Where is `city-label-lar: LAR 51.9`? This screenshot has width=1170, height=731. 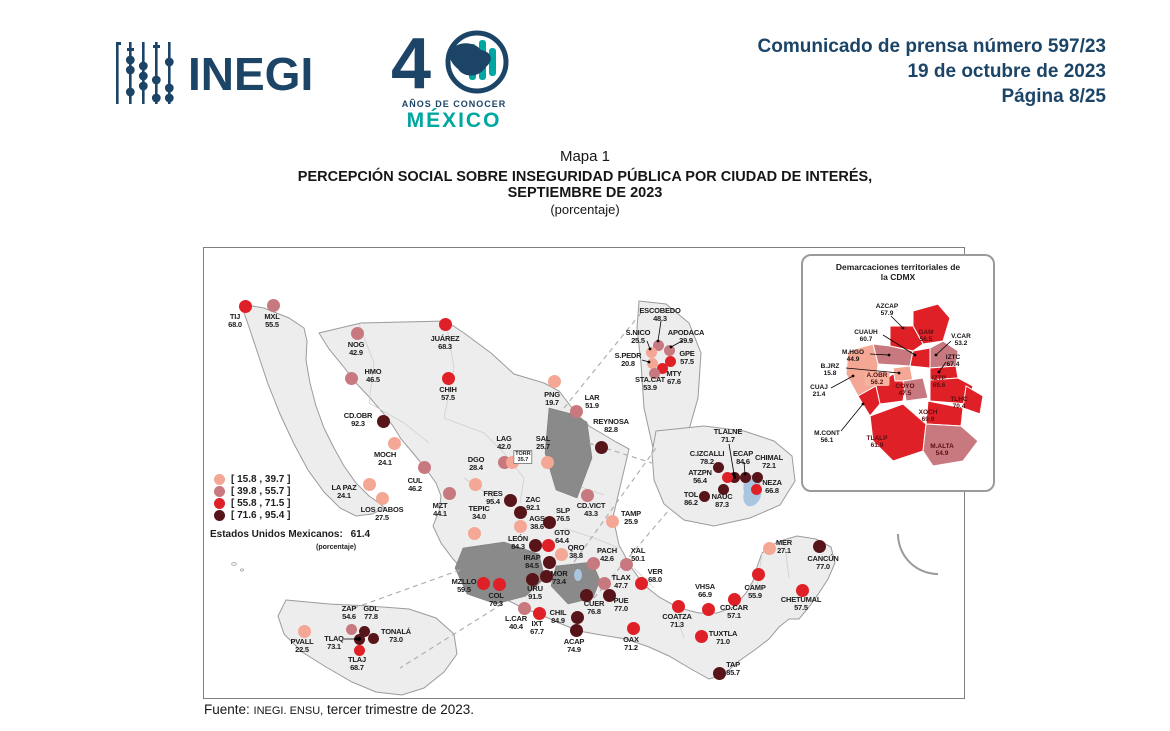
city-label-lar: LAR 51.9 is located at coordinates (592, 402).